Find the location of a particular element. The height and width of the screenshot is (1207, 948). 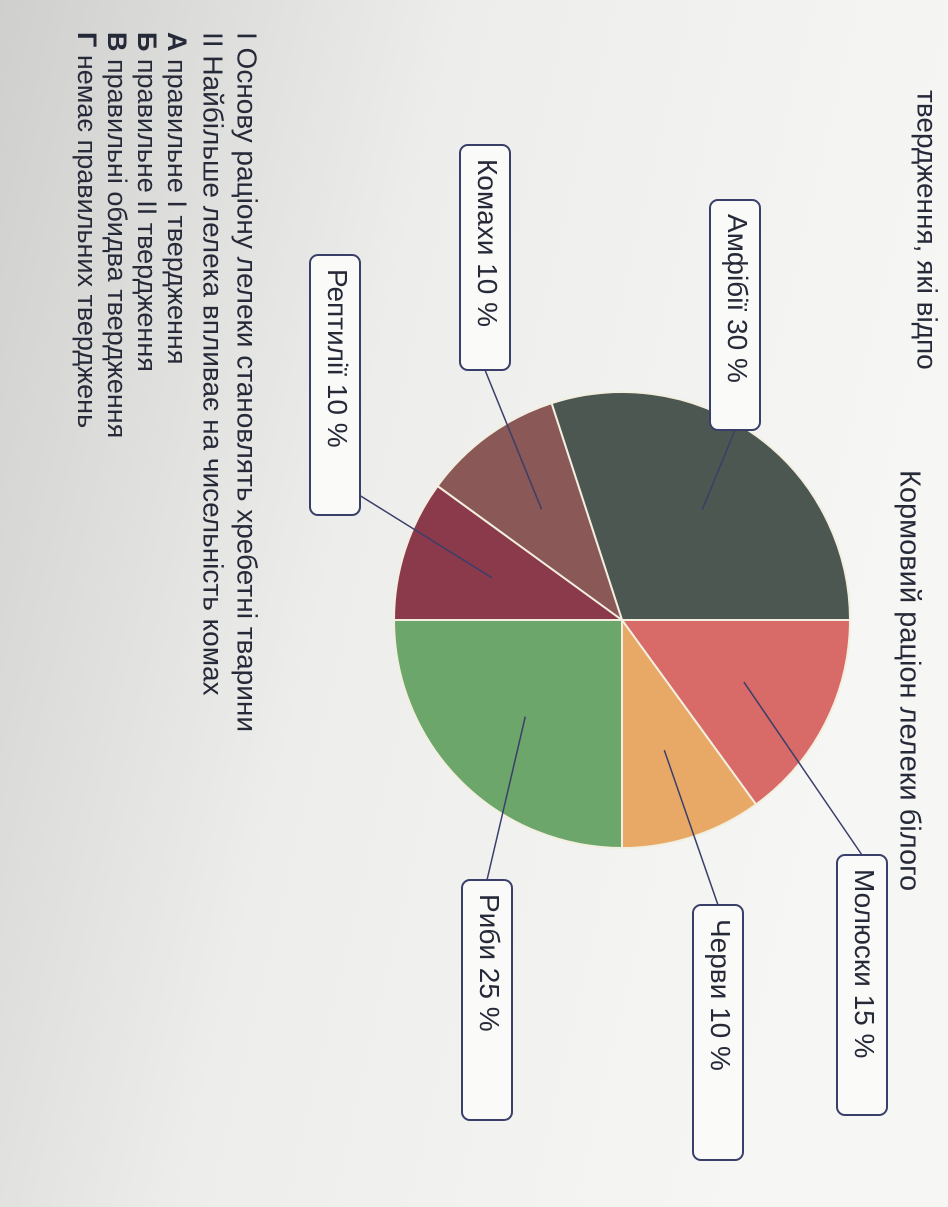

option-letter: Г is located at coordinates (87, 39).